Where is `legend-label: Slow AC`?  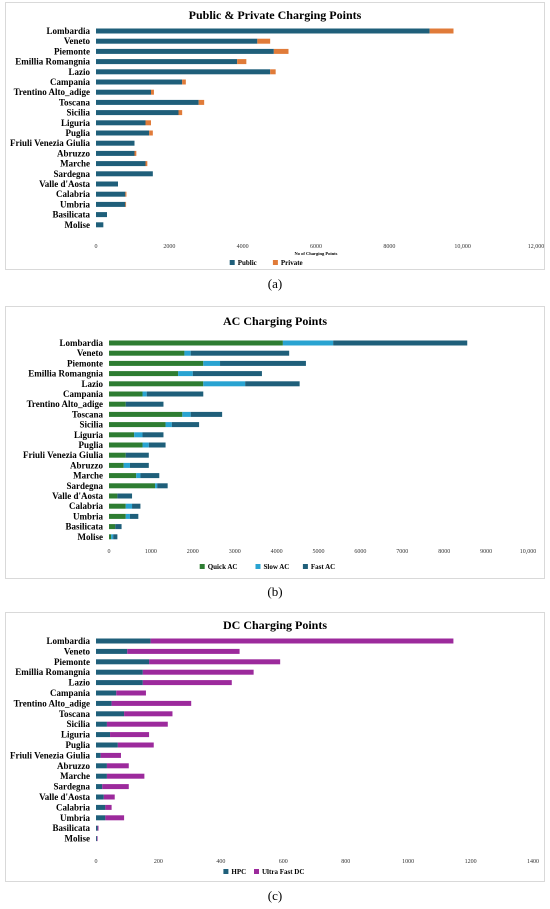
legend-label: Slow AC is located at coordinates (277, 567).